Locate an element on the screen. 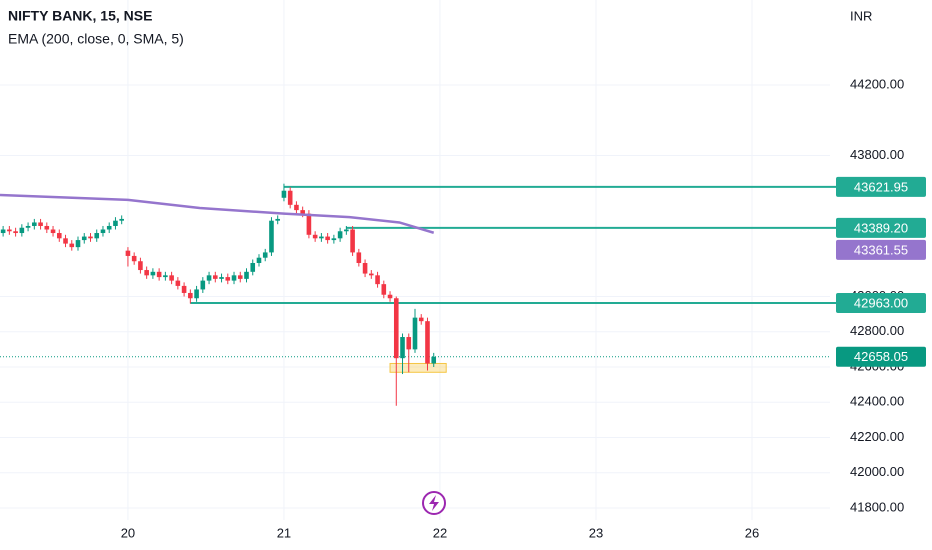 The height and width of the screenshot is (550, 932). currency: INR is located at coordinates (861, 15).